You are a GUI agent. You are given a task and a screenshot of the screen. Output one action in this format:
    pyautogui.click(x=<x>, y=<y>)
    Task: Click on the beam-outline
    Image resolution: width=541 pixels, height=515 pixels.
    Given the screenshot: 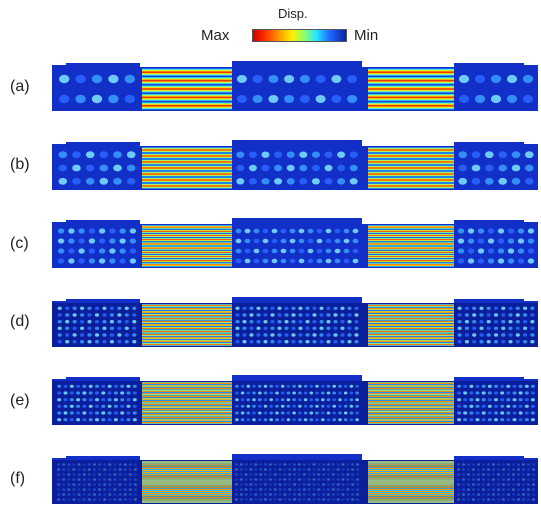 What is the action you would take?
    pyautogui.click(x=295, y=86)
    